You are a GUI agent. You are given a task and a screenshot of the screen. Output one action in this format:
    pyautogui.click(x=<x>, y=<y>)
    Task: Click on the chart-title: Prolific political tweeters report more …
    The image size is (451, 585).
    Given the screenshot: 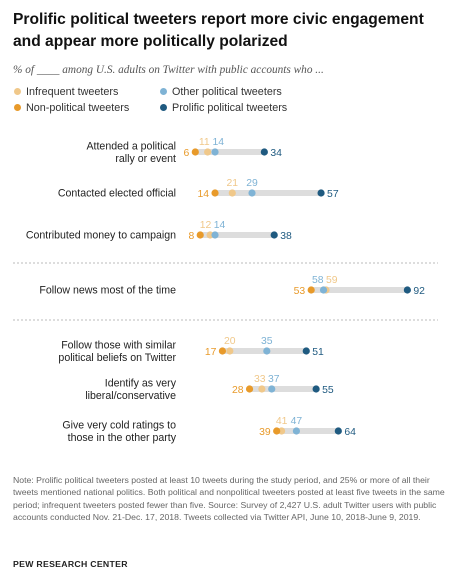 What is the action you would take?
    pyautogui.click(x=218, y=30)
    